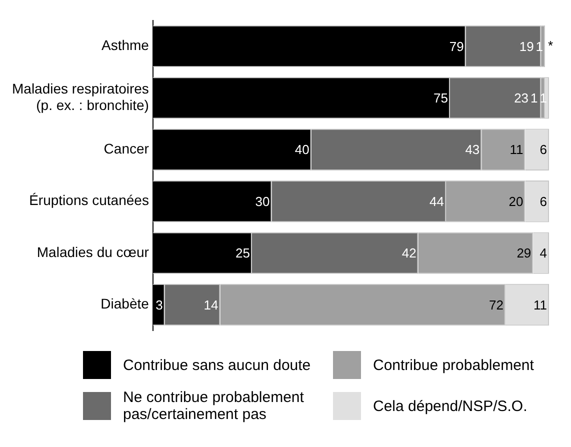 This screenshot has width=571, height=447. What do you see at coordinates (409, 253) in the screenshot?
I see `data-label: 42` at bounding box center [409, 253].